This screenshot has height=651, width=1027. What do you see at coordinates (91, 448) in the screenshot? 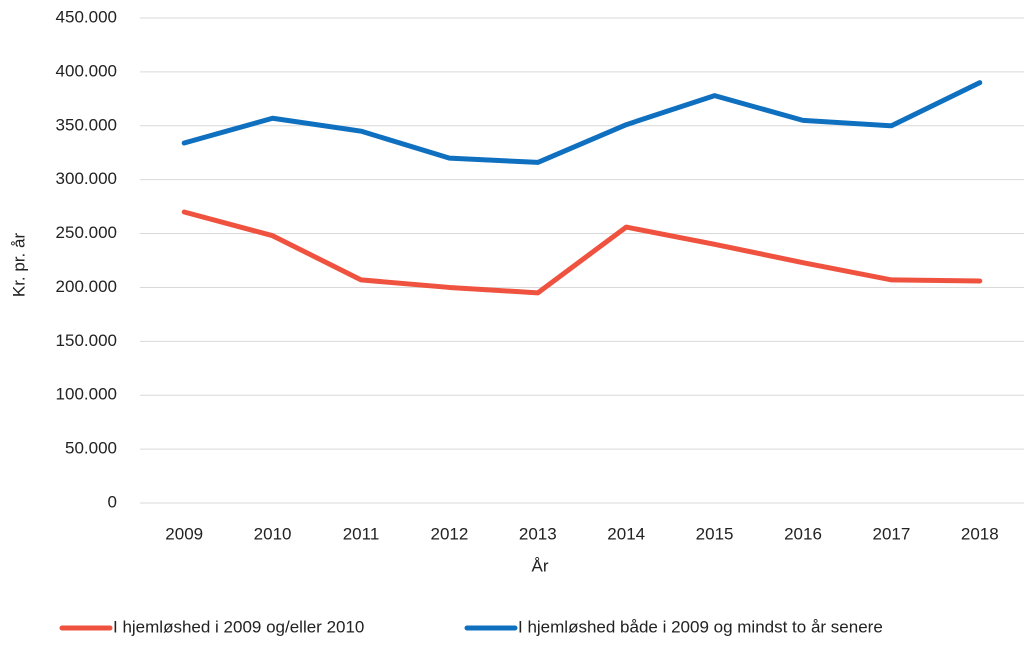
I see `y-tick-label: 50.000` at bounding box center [91, 448].